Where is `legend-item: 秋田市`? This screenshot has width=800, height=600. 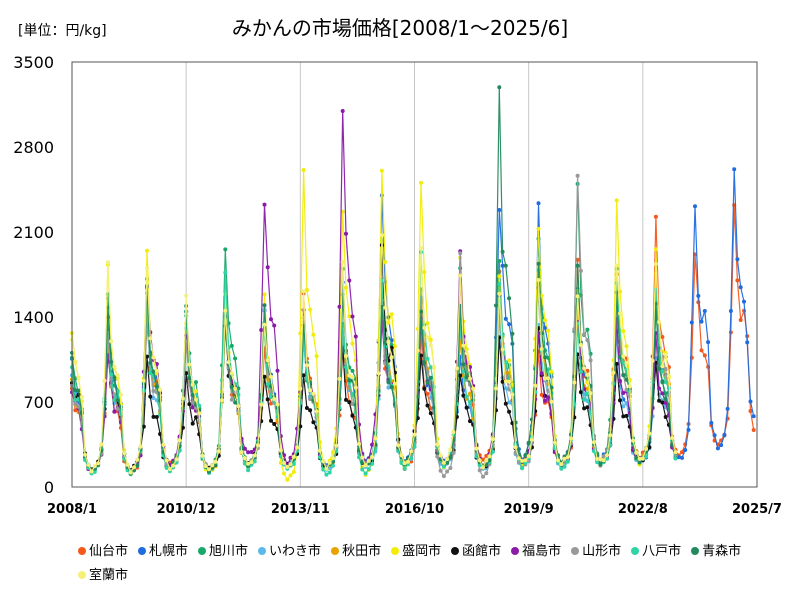 legend-item: 秋田市 is located at coordinates (356, 549).